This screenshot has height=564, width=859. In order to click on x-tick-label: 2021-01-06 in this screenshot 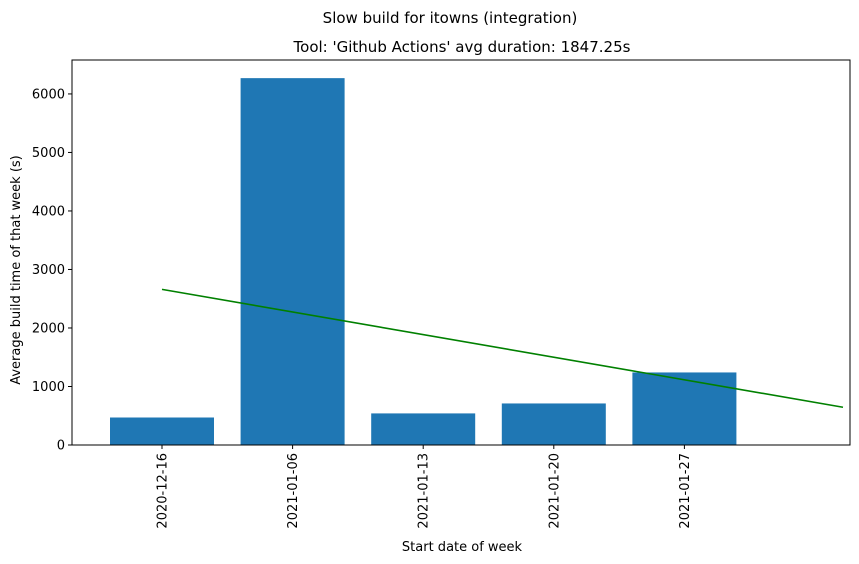, I will do `click(293, 491)`.